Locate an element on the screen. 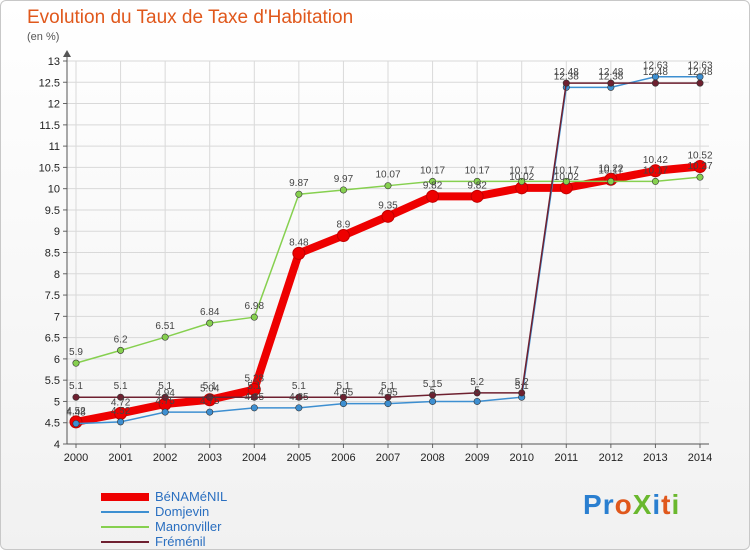 This screenshot has width=750, height=550. series-0-label-9: 9.82 is located at coordinates (477, 185).